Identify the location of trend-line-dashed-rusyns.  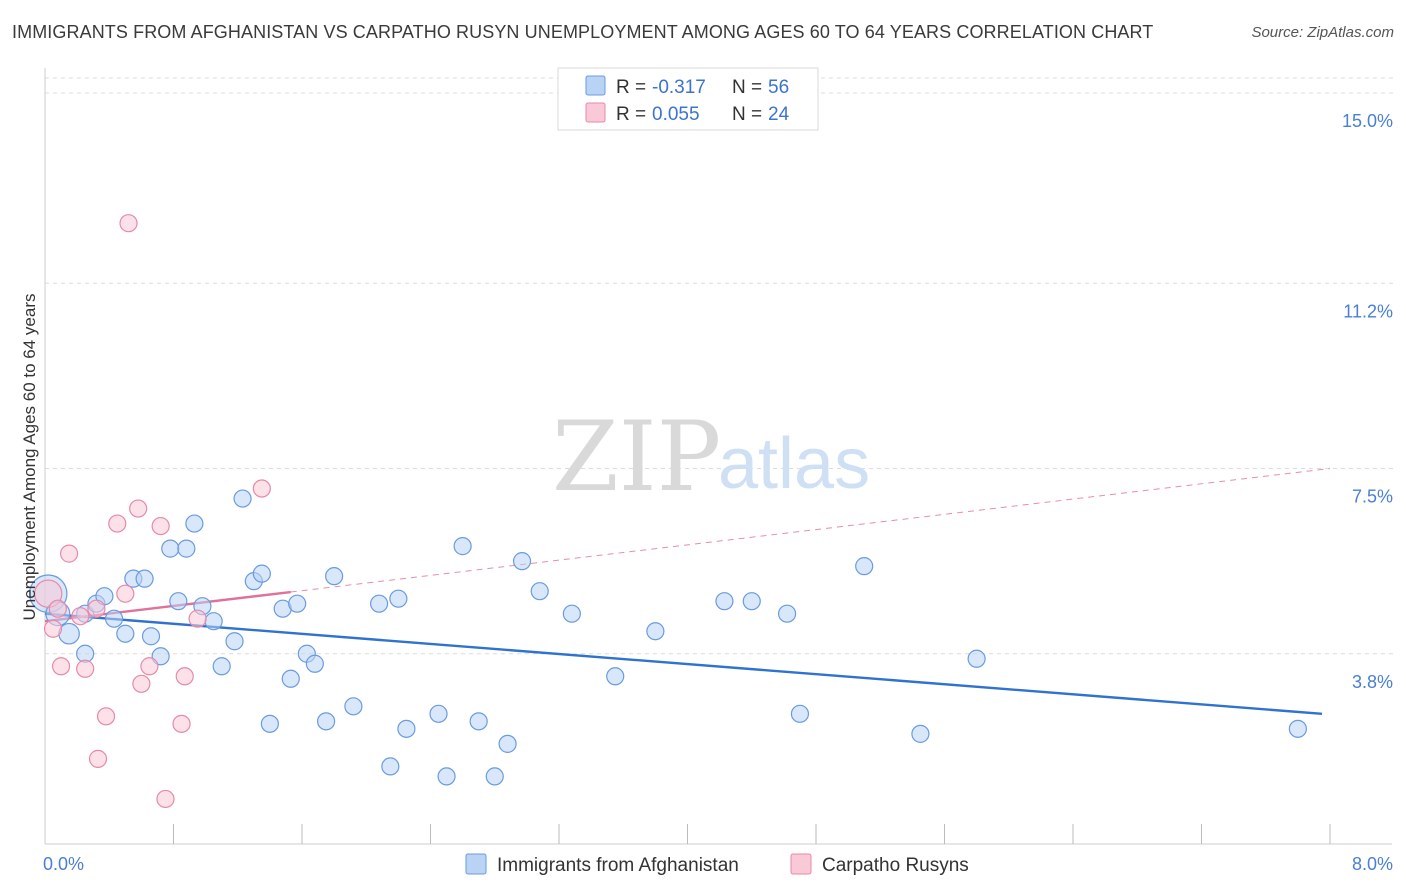
(810, 530).